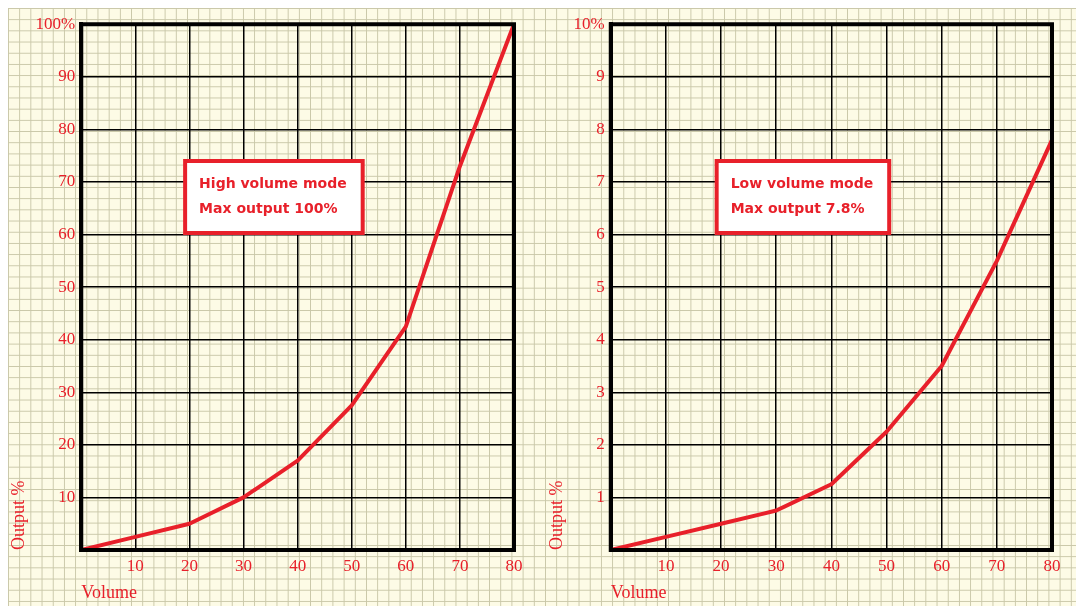  What do you see at coordinates (67, 286) in the screenshot?
I see `y-tick-label: 50` at bounding box center [67, 286].